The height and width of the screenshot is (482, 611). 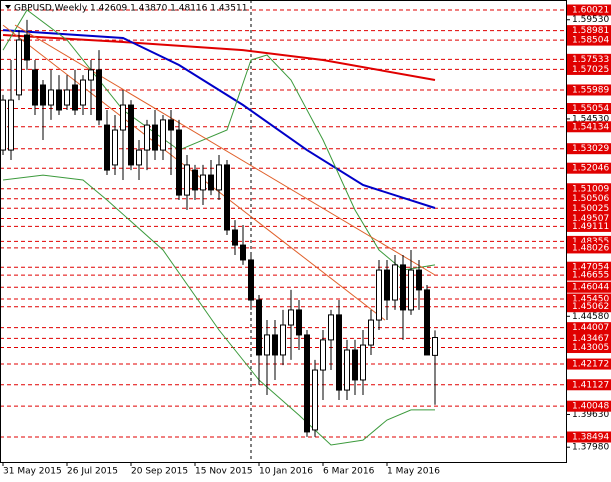 I want to click on y-tick-label: 1.54530, so click(x=590, y=119).